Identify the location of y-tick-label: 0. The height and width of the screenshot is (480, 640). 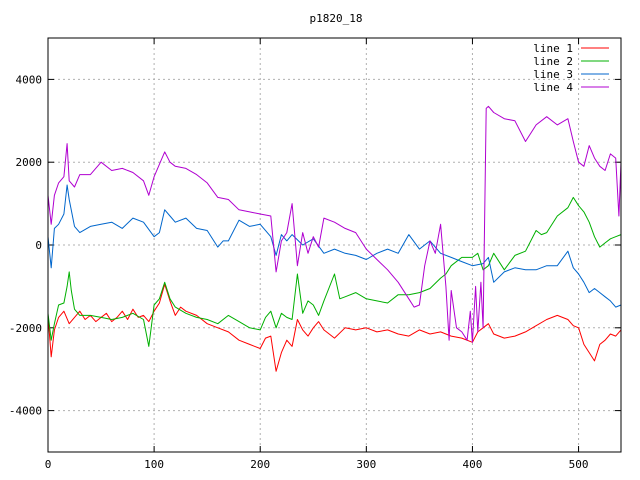
(38, 245).